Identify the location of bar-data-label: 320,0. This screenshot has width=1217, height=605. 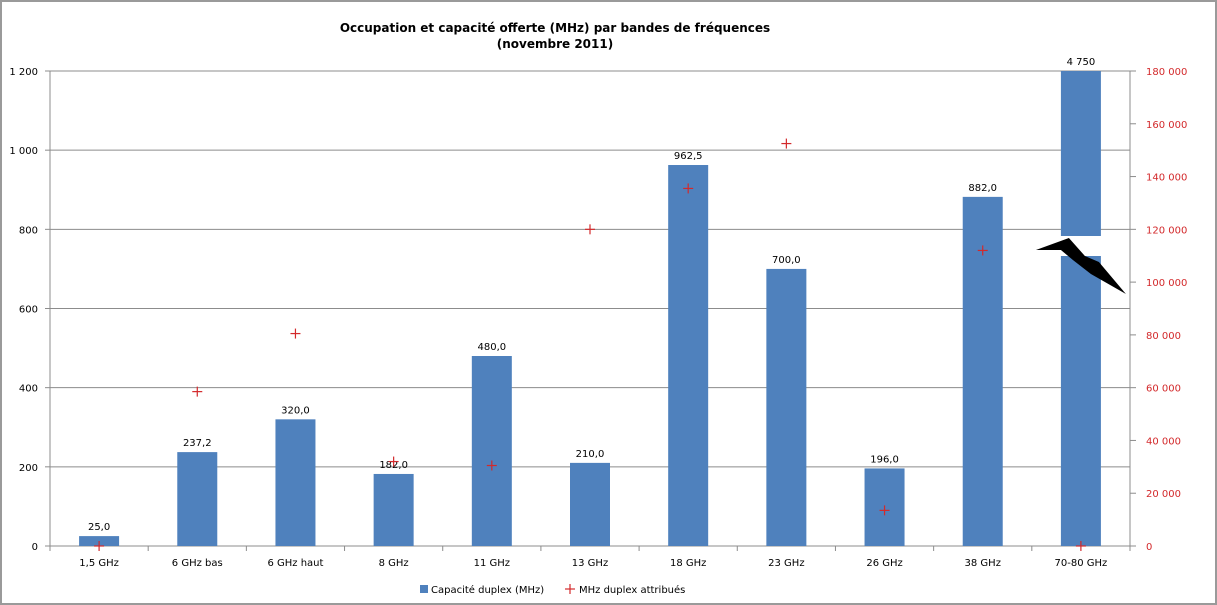
(295, 410).